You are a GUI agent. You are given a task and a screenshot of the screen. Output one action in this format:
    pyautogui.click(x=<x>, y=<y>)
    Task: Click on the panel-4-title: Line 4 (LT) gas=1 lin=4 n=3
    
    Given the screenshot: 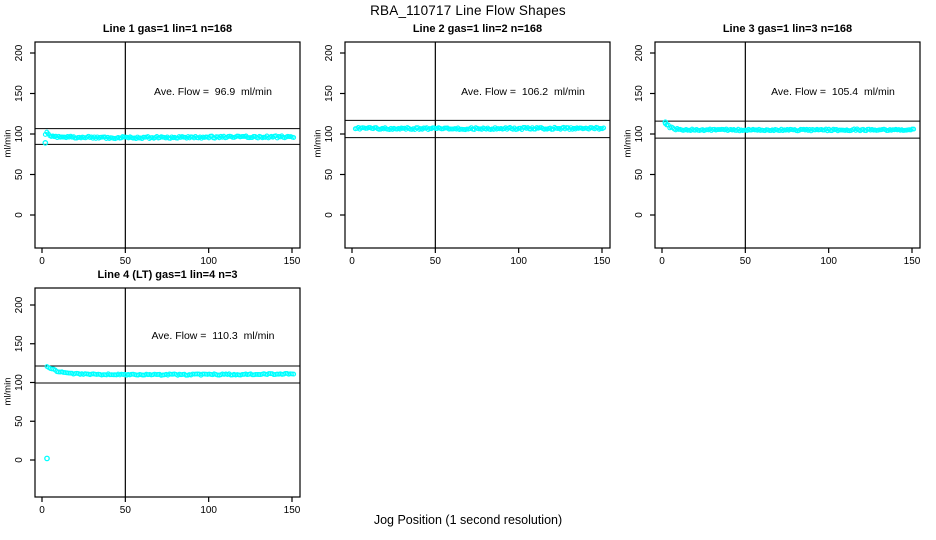 What is the action you would take?
    pyautogui.click(x=167, y=275)
    